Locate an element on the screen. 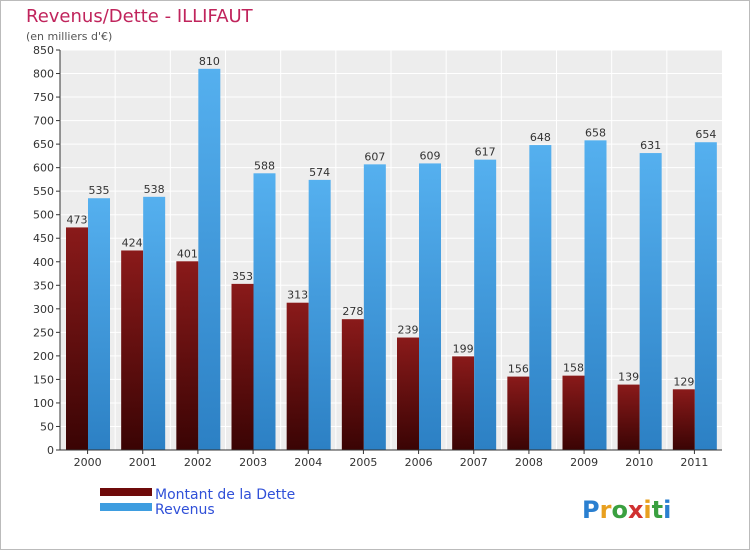  y-tick-label: 300 is located at coordinates (43, 309).